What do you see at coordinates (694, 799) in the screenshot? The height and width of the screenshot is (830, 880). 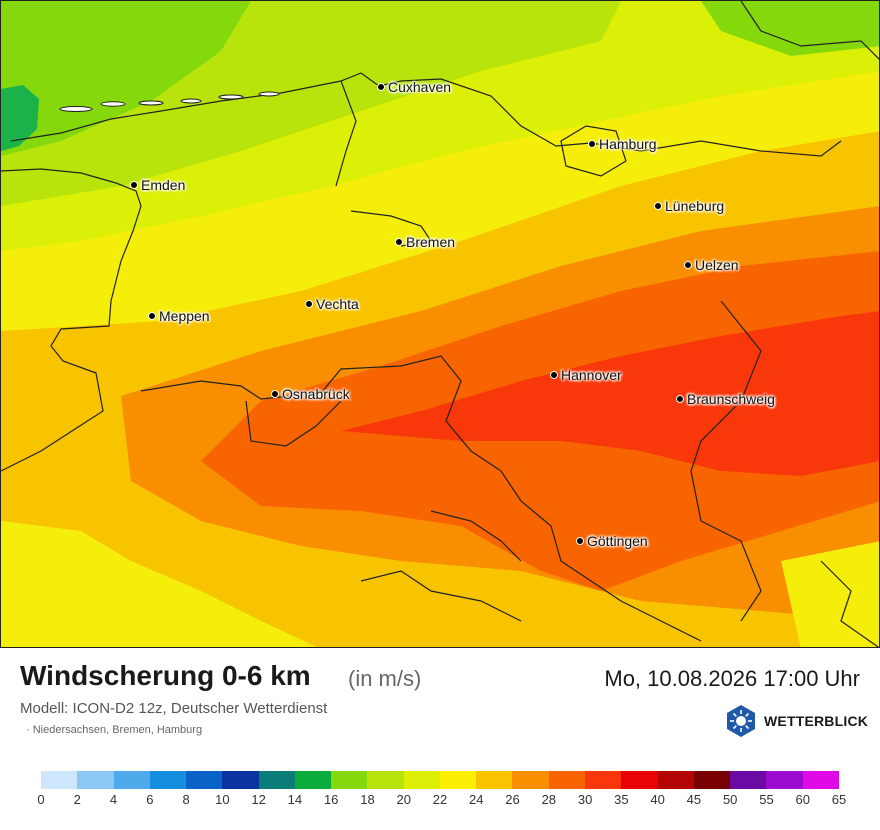 I see `legend-tick-label: 45` at bounding box center [694, 799].